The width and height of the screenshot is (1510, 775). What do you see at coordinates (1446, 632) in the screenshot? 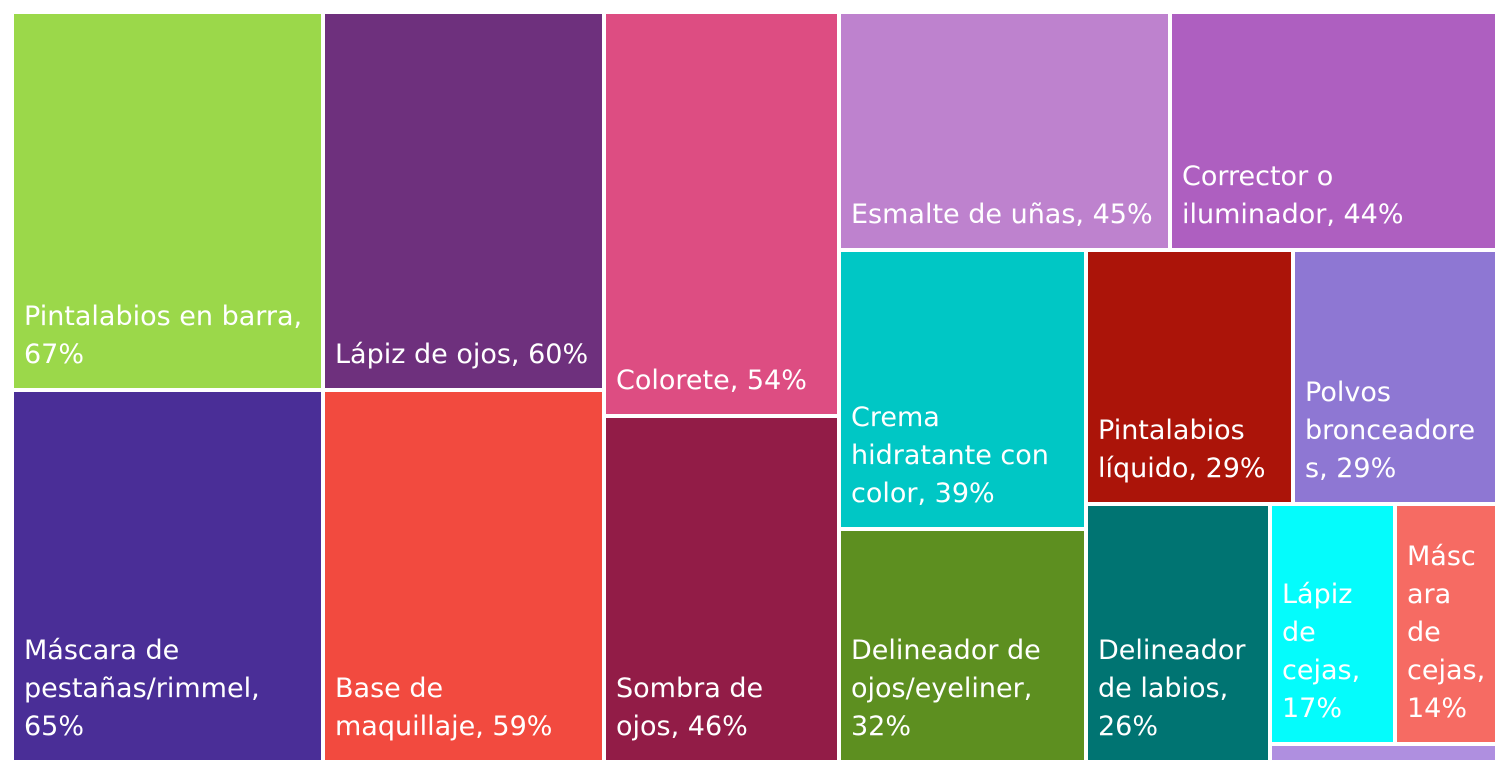
I see `treemap-tile-label: Máscara de cejas, 14%` at bounding box center [1446, 632].